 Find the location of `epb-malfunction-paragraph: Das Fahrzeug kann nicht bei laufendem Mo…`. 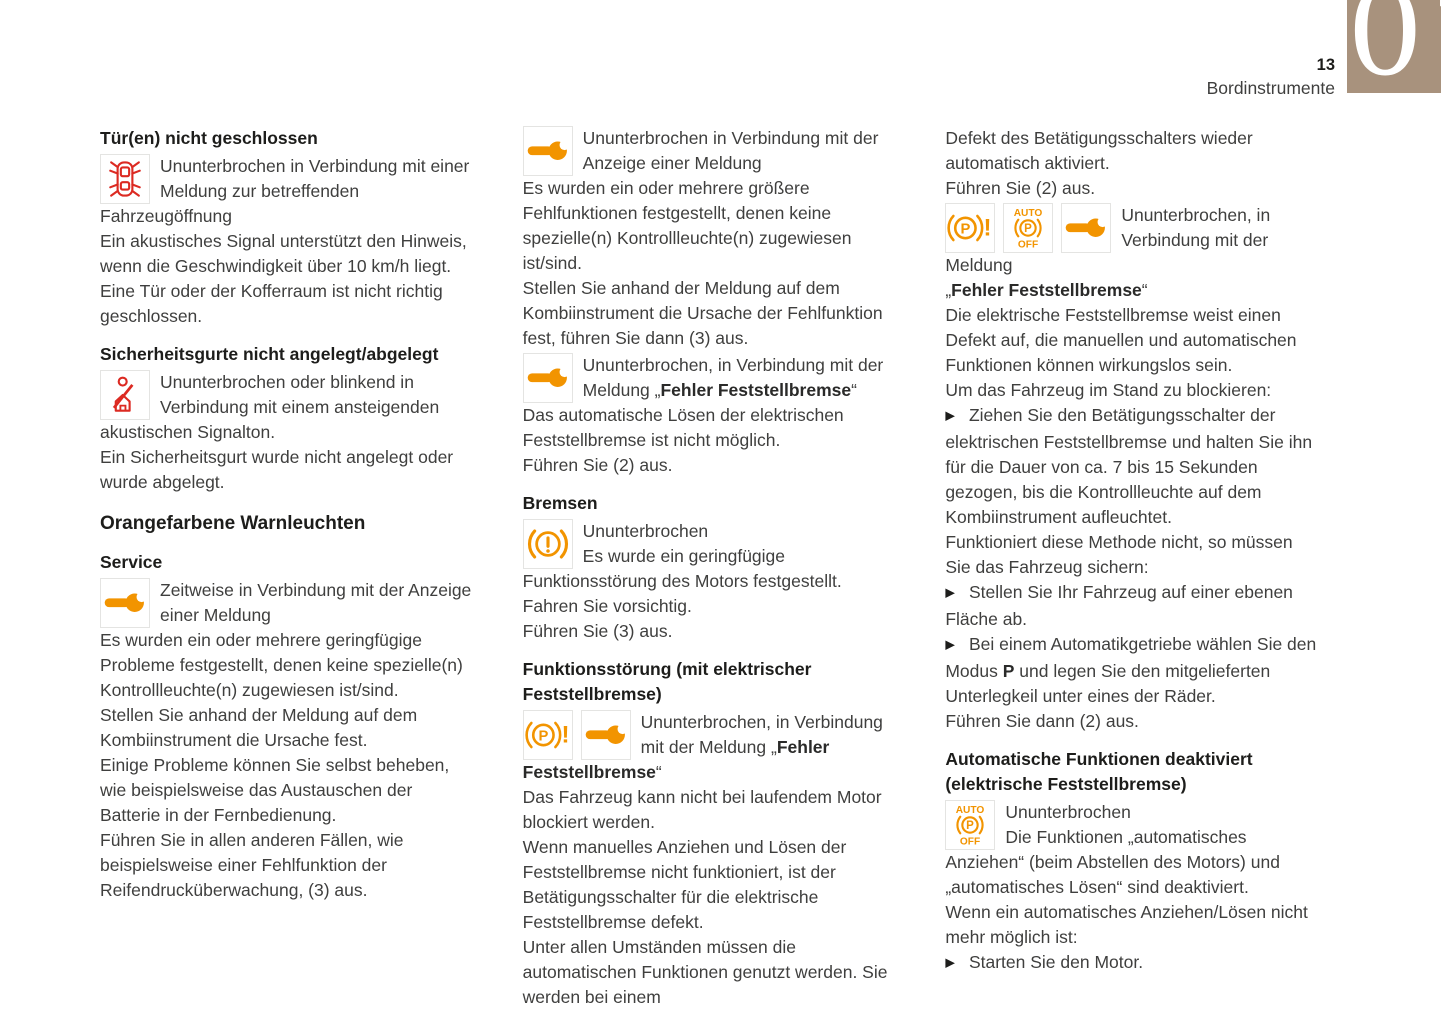

epb-malfunction-paragraph: Das Fahrzeug kann nicht bei laufendem Mo… is located at coordinates (702, 809).